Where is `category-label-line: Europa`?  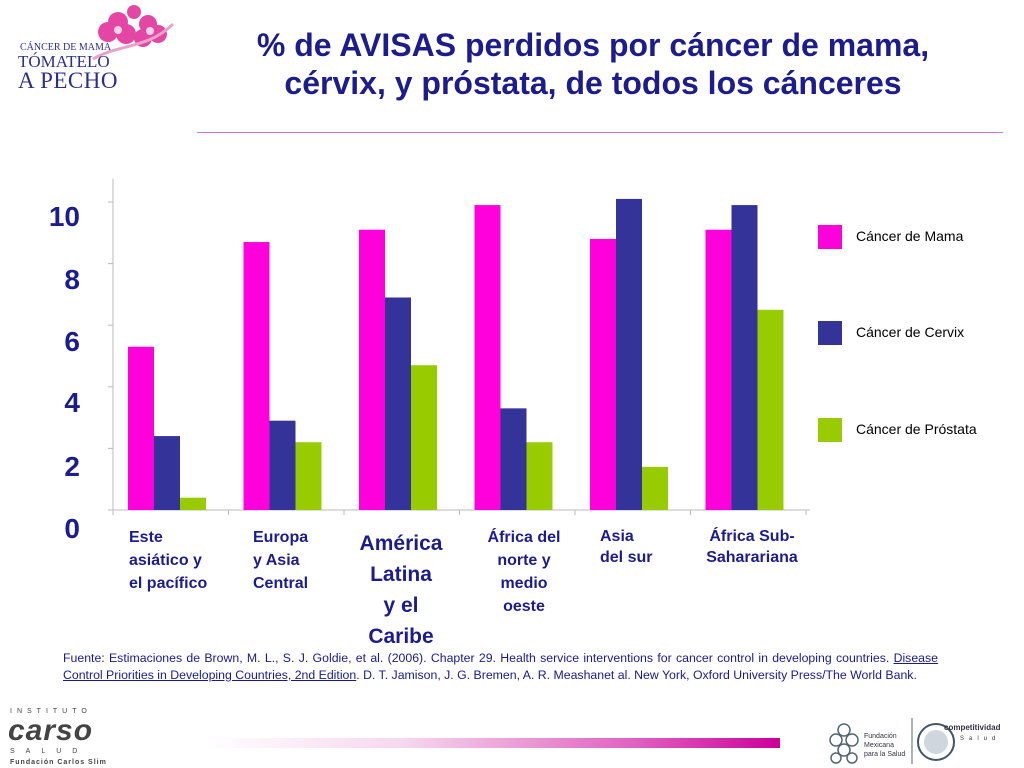
category-label-line: Europa is located at coordinates (281, 537).